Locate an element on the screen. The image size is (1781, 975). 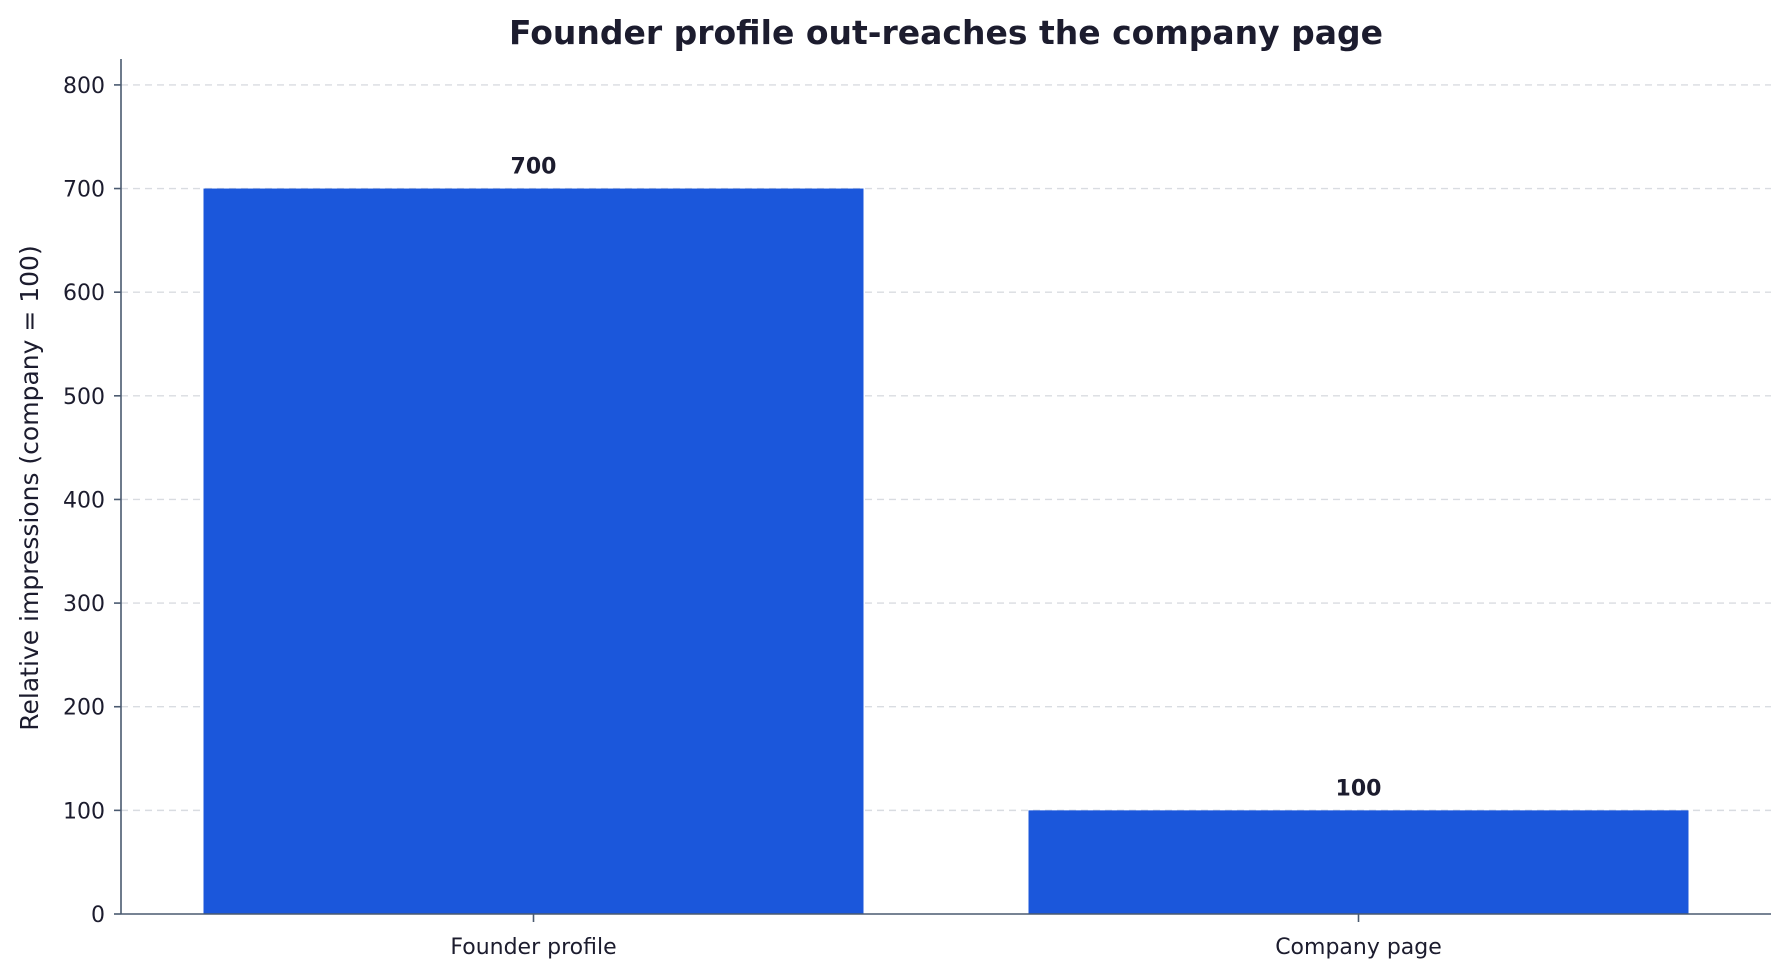
data-label: 700 is located at coordinates (534, 167).